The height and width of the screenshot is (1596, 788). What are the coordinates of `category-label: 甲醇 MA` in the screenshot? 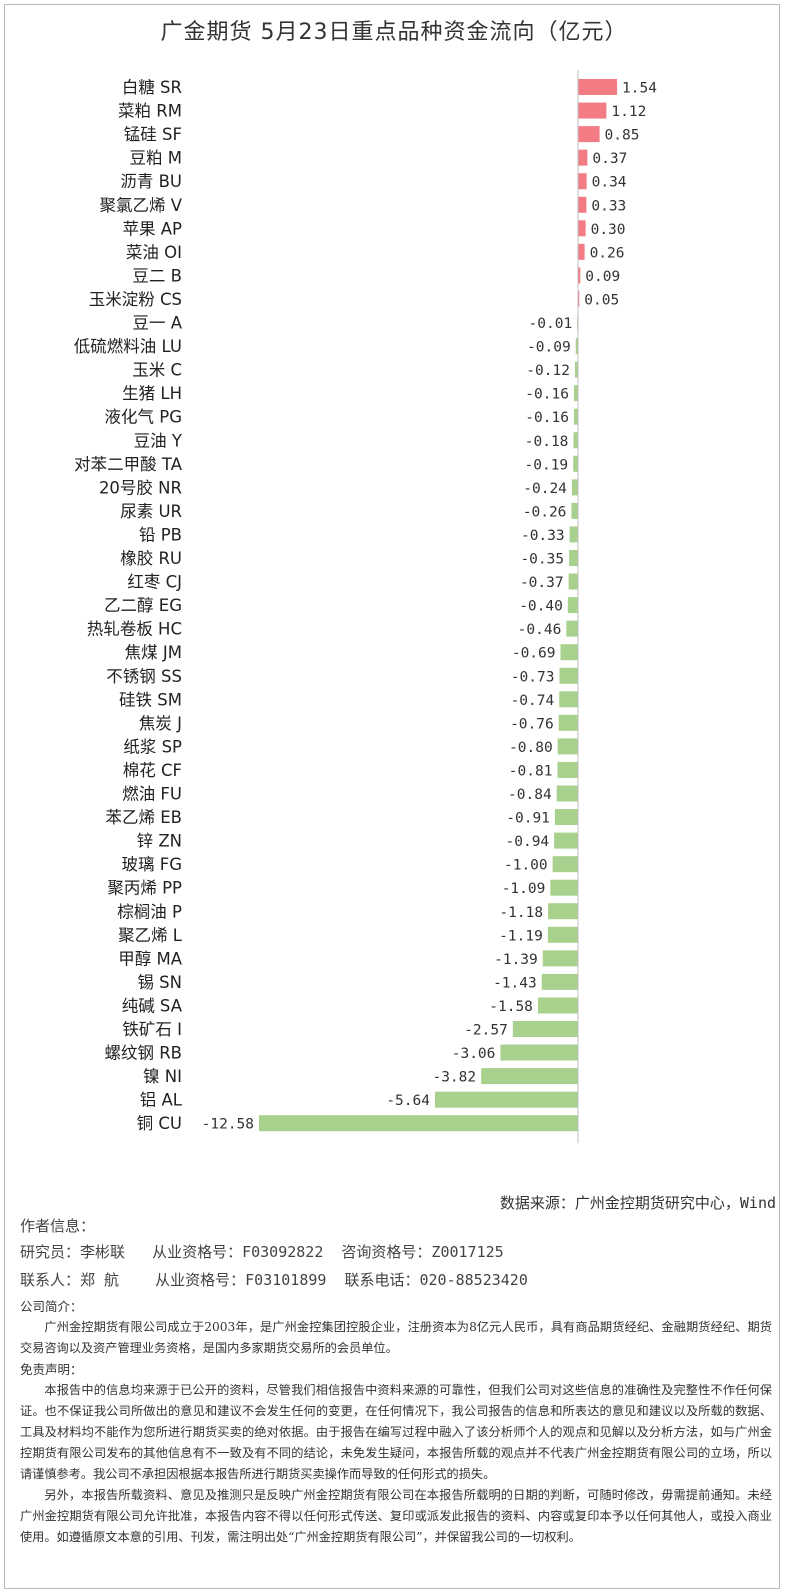 It's located at (150, 958).